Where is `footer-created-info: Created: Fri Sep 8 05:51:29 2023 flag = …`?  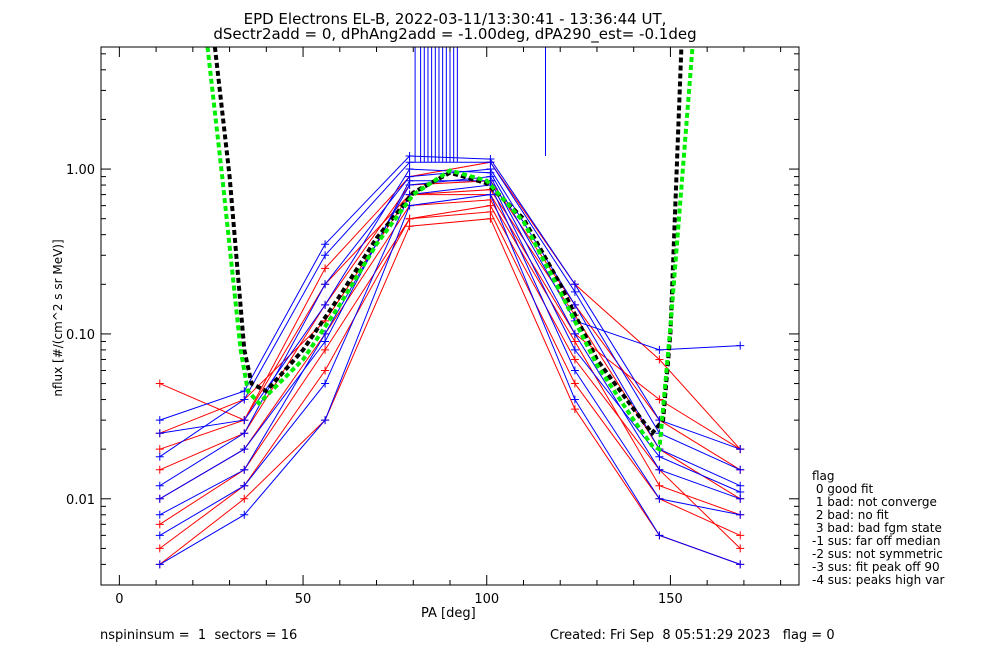
footer-created-info: Created: Fri Sep 8 05:51:29 2023 flag = … is located at coordinates (692, 635).